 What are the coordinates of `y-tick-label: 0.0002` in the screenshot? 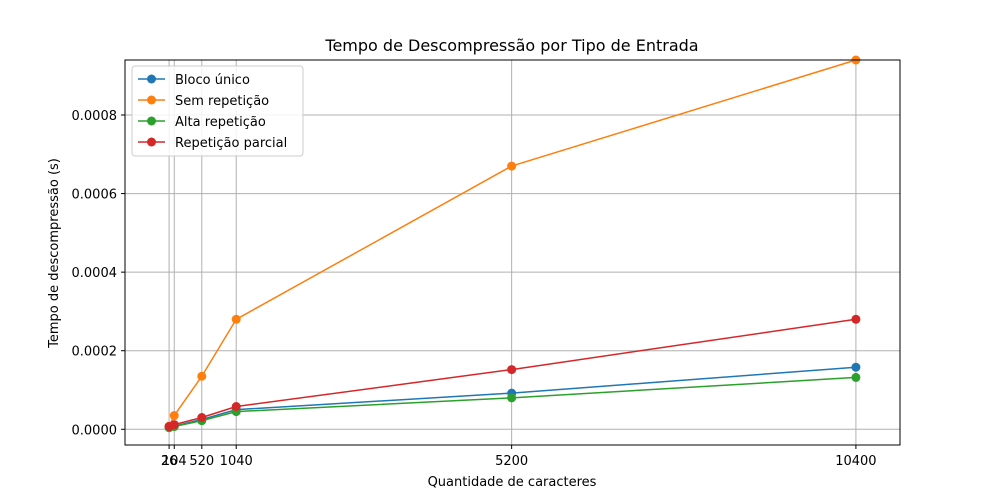 It's located at (95, 352).